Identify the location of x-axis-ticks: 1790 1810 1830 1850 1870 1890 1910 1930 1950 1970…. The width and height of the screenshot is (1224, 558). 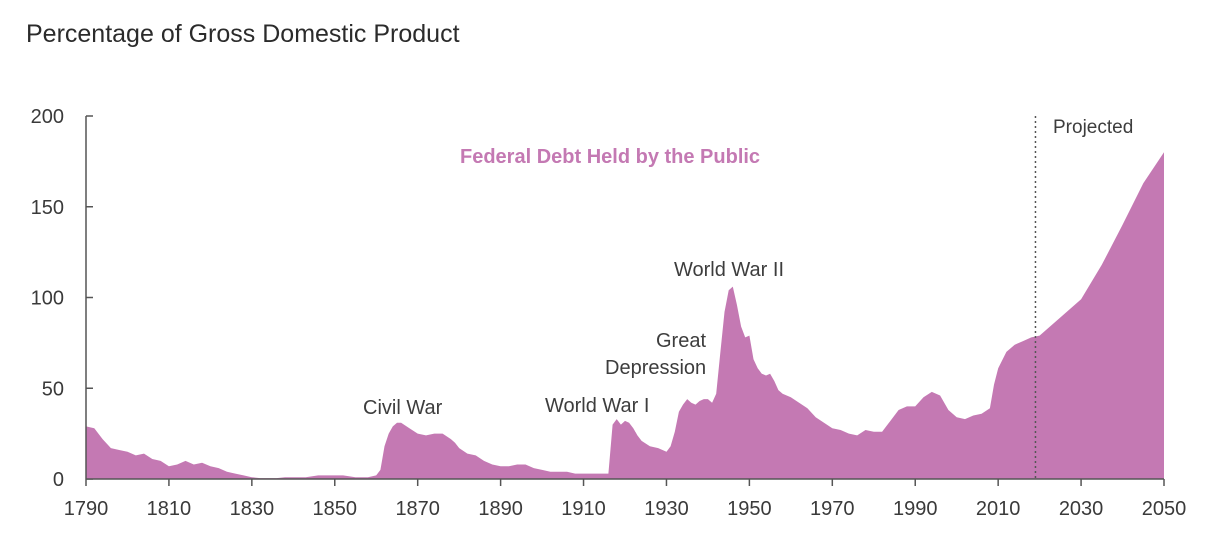
(625, 499).